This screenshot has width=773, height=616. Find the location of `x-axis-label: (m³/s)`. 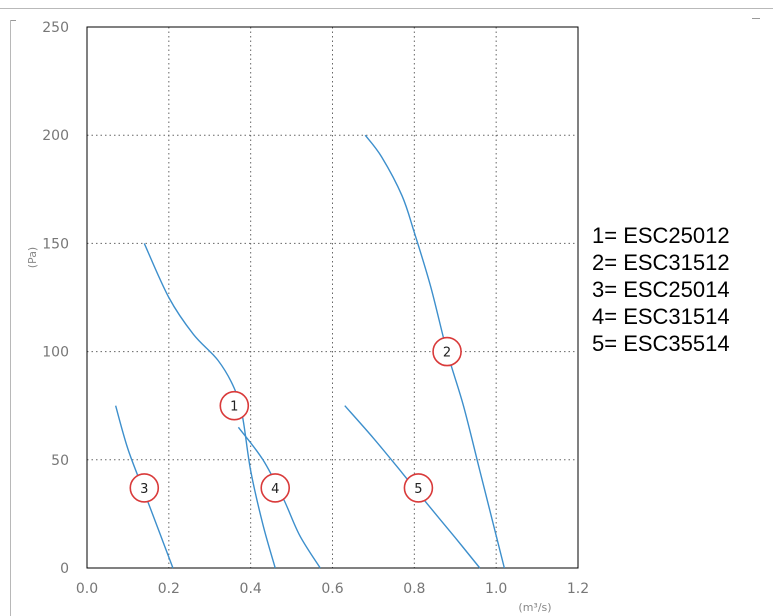

x-axis-label: (m³/s) is located at coordinates (534, 607).